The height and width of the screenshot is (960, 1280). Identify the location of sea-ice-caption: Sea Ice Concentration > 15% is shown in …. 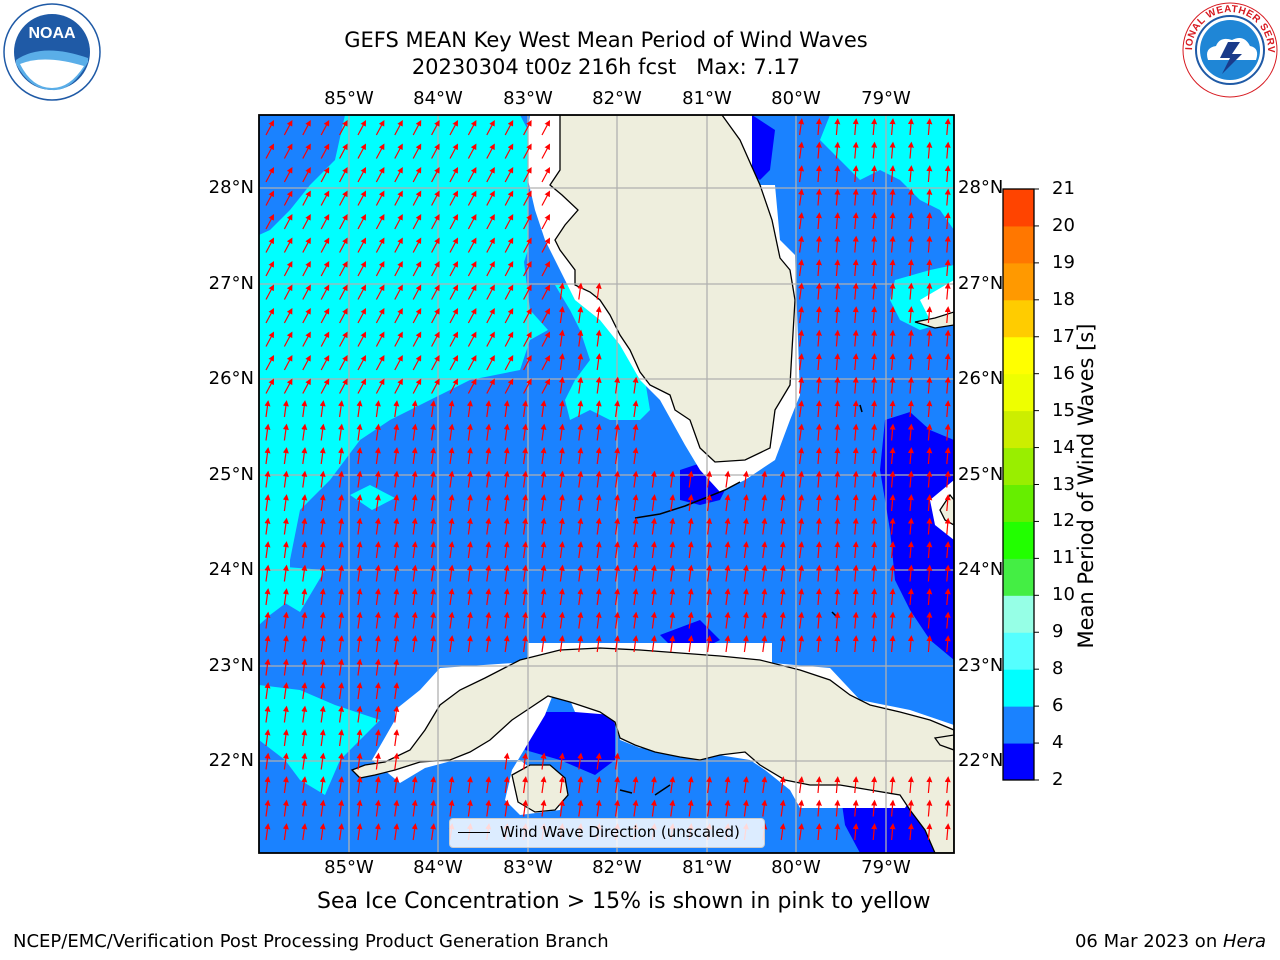
(624, 901).